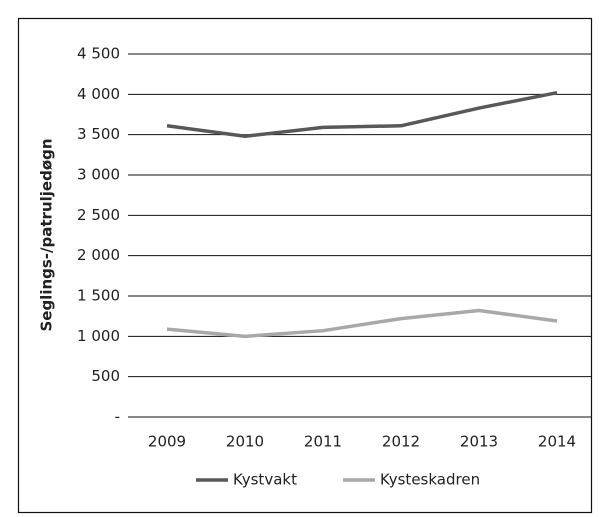 This screenshot has width=608, height=517. I want to click on y-axis-label: Seglings-/patruljedøgn, so click(47, 234).